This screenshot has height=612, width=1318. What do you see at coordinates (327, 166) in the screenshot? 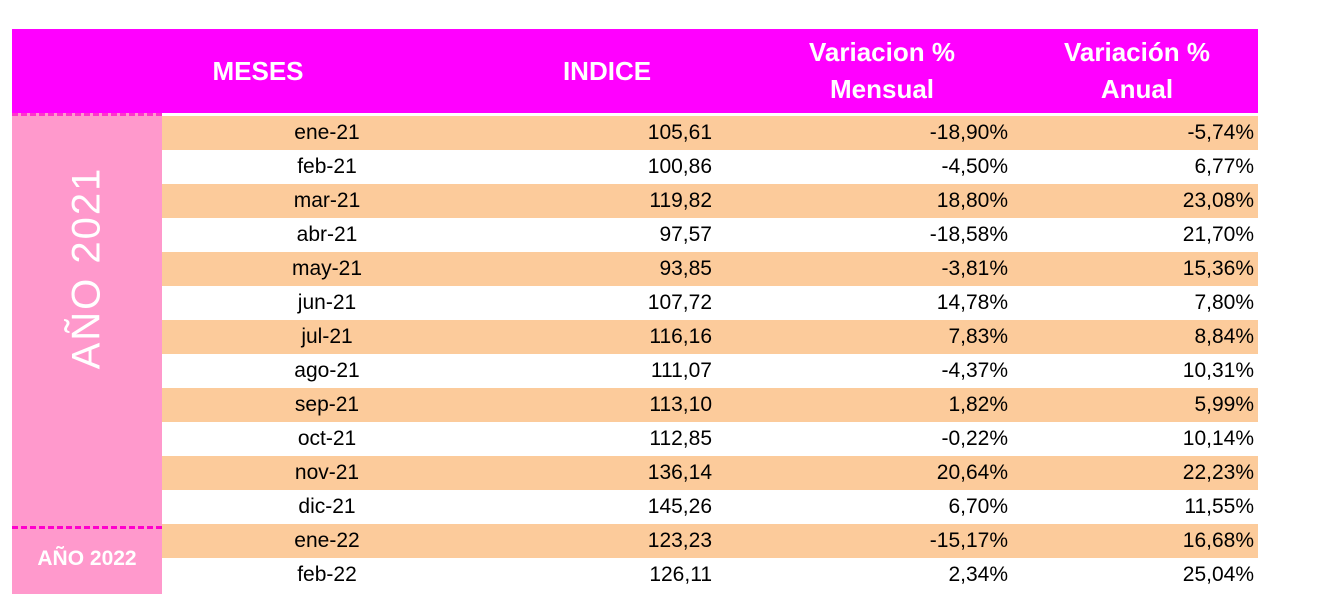
I see `cell-mes: feb-21` at bounding box center [327, 166].